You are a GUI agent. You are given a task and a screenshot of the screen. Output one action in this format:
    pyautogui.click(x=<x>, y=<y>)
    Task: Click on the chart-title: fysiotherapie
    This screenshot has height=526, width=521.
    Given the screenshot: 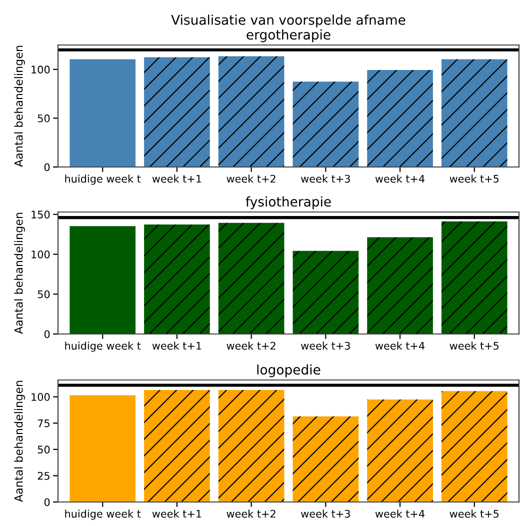 What is the action you would take?
    pyautogui.click(x=288, y=203)
    